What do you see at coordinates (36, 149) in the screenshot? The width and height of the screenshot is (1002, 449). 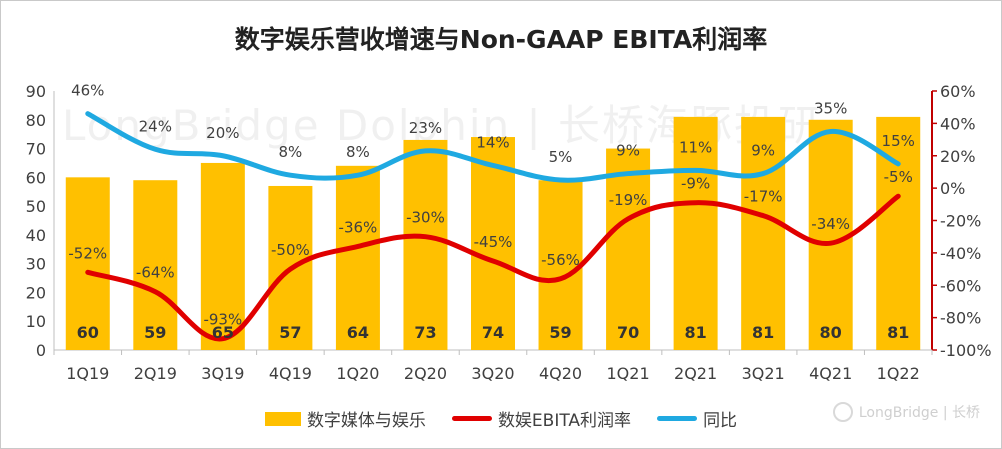 I see `left-tick-label: 70` at bounding box center [36, 149].